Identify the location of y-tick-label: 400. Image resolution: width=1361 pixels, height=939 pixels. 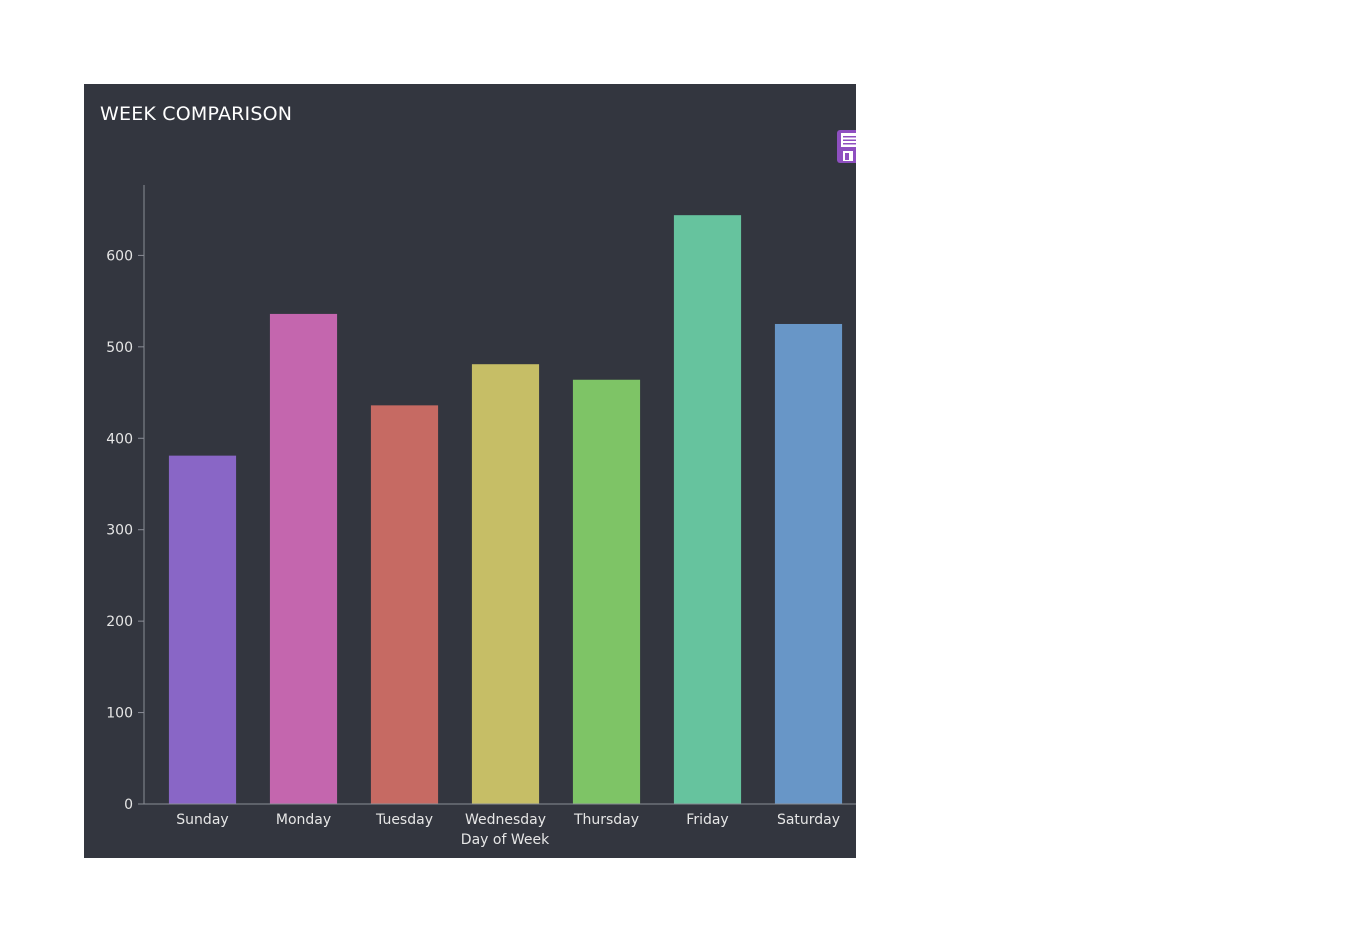
(119, 439).